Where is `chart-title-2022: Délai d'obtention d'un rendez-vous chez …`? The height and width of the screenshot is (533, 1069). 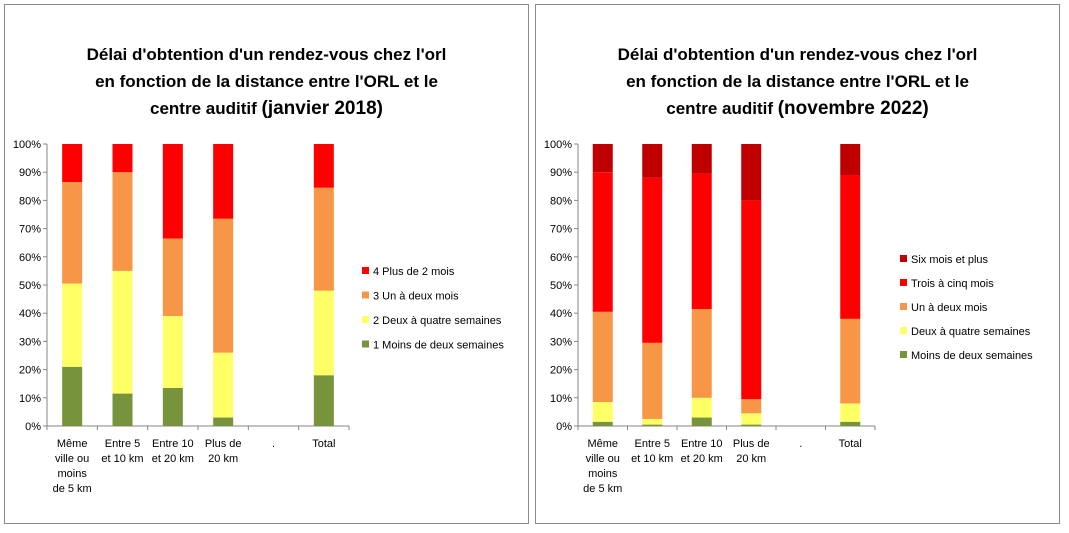 chart-title-2022: Délai d'obtention d'un rendez-vous chez … is located at coordinates (797, 81).